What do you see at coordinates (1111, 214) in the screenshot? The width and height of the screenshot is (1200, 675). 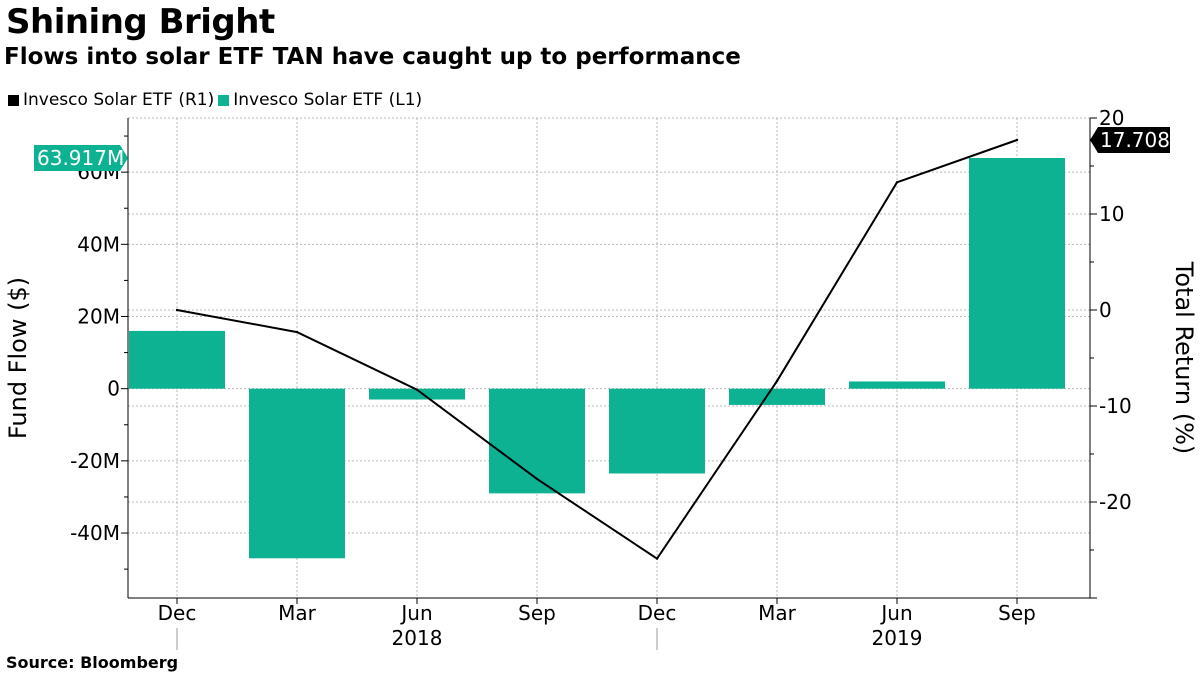 I see `right-tick-label-3: 10` at bounding box center [1111, 214].